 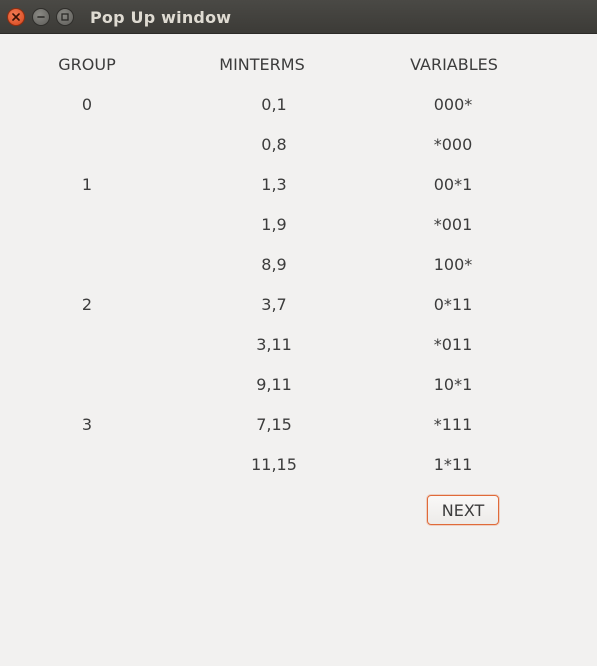 What do you see at coordinates (453, 384) in the screenshot?
I see `row-variables-cell: 10*1` at bounding box center [453, 384].